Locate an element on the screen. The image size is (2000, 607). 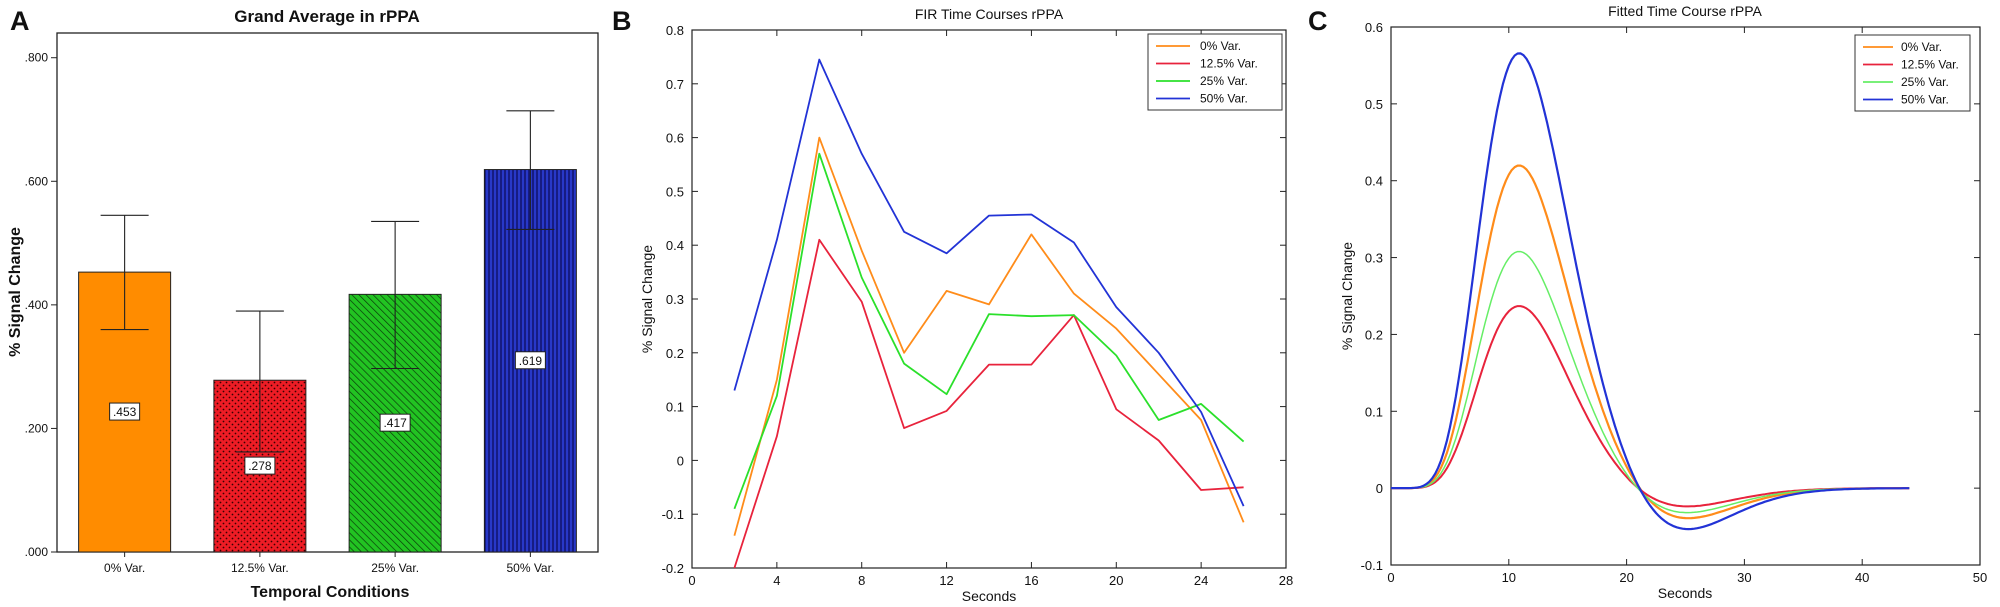
chart-title: Grand Average in rPPA is located at coordinates (326, 16).